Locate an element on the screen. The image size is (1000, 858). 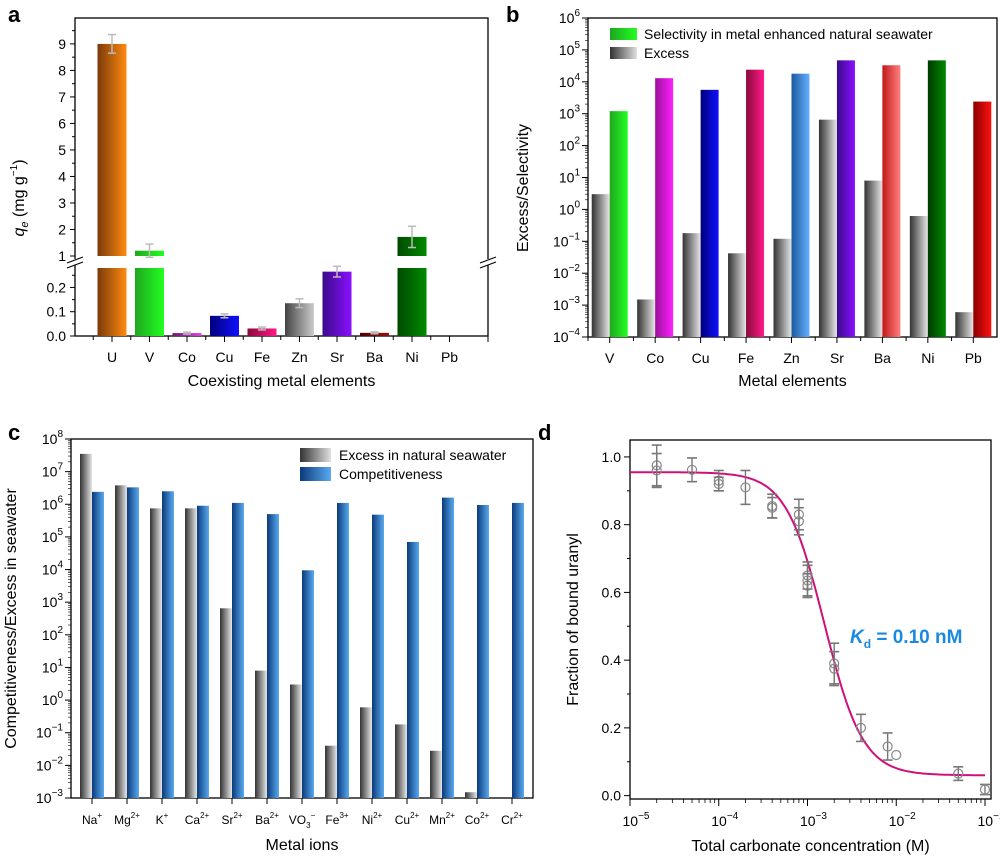
x-tick-label: 10⁻² is located at coordinates (902, 820).